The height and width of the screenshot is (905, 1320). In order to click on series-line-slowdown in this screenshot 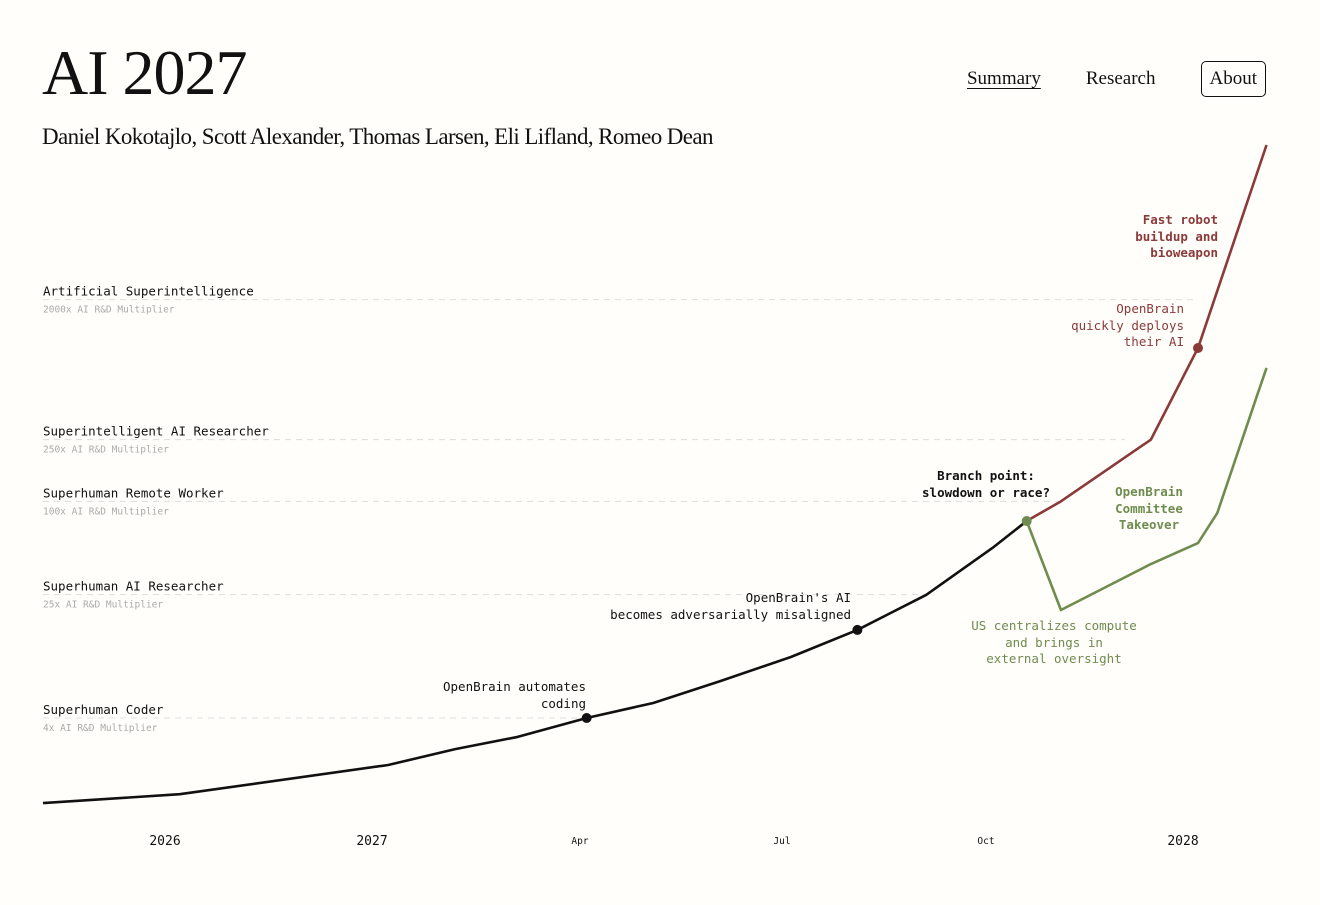, I will do `click(1146, 489)`.